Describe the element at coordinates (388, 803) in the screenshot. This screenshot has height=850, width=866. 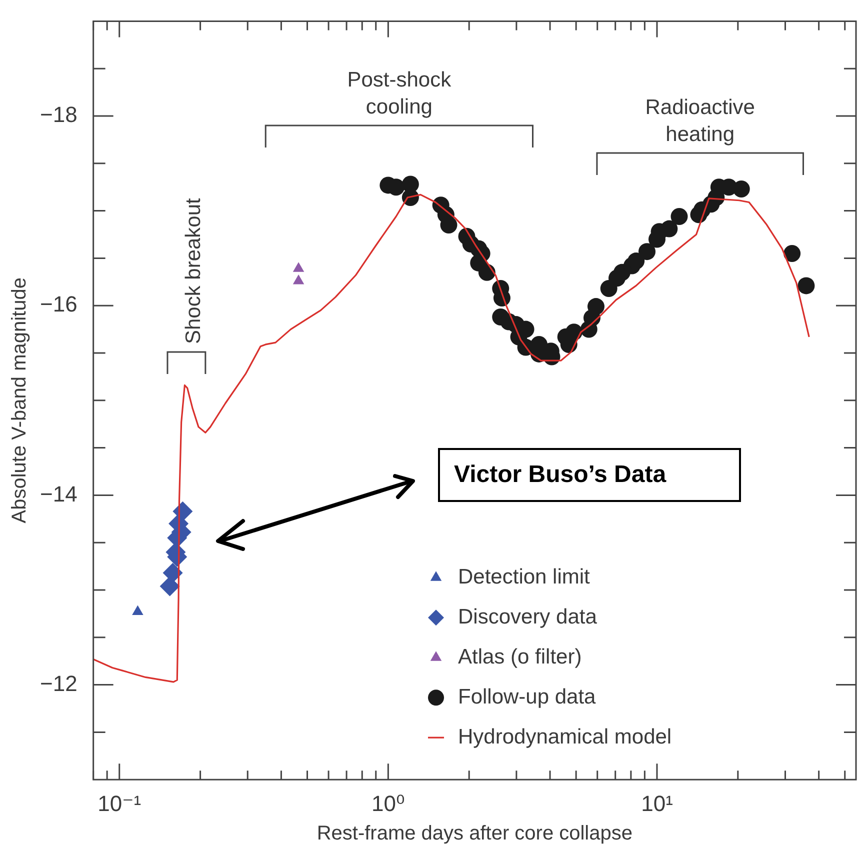
I see `x-tick-label: 10⁰` at that location.